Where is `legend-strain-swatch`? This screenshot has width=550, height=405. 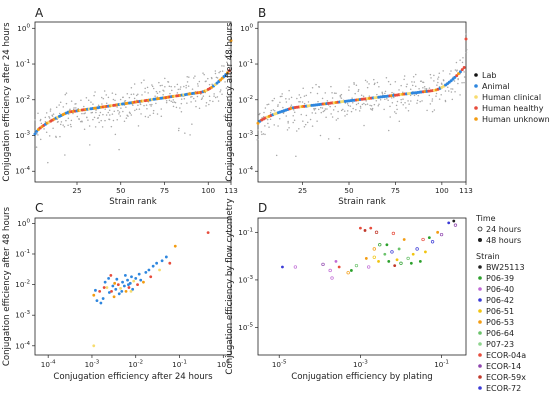 legend-strain-swatch is located at coordinates (480, 355).